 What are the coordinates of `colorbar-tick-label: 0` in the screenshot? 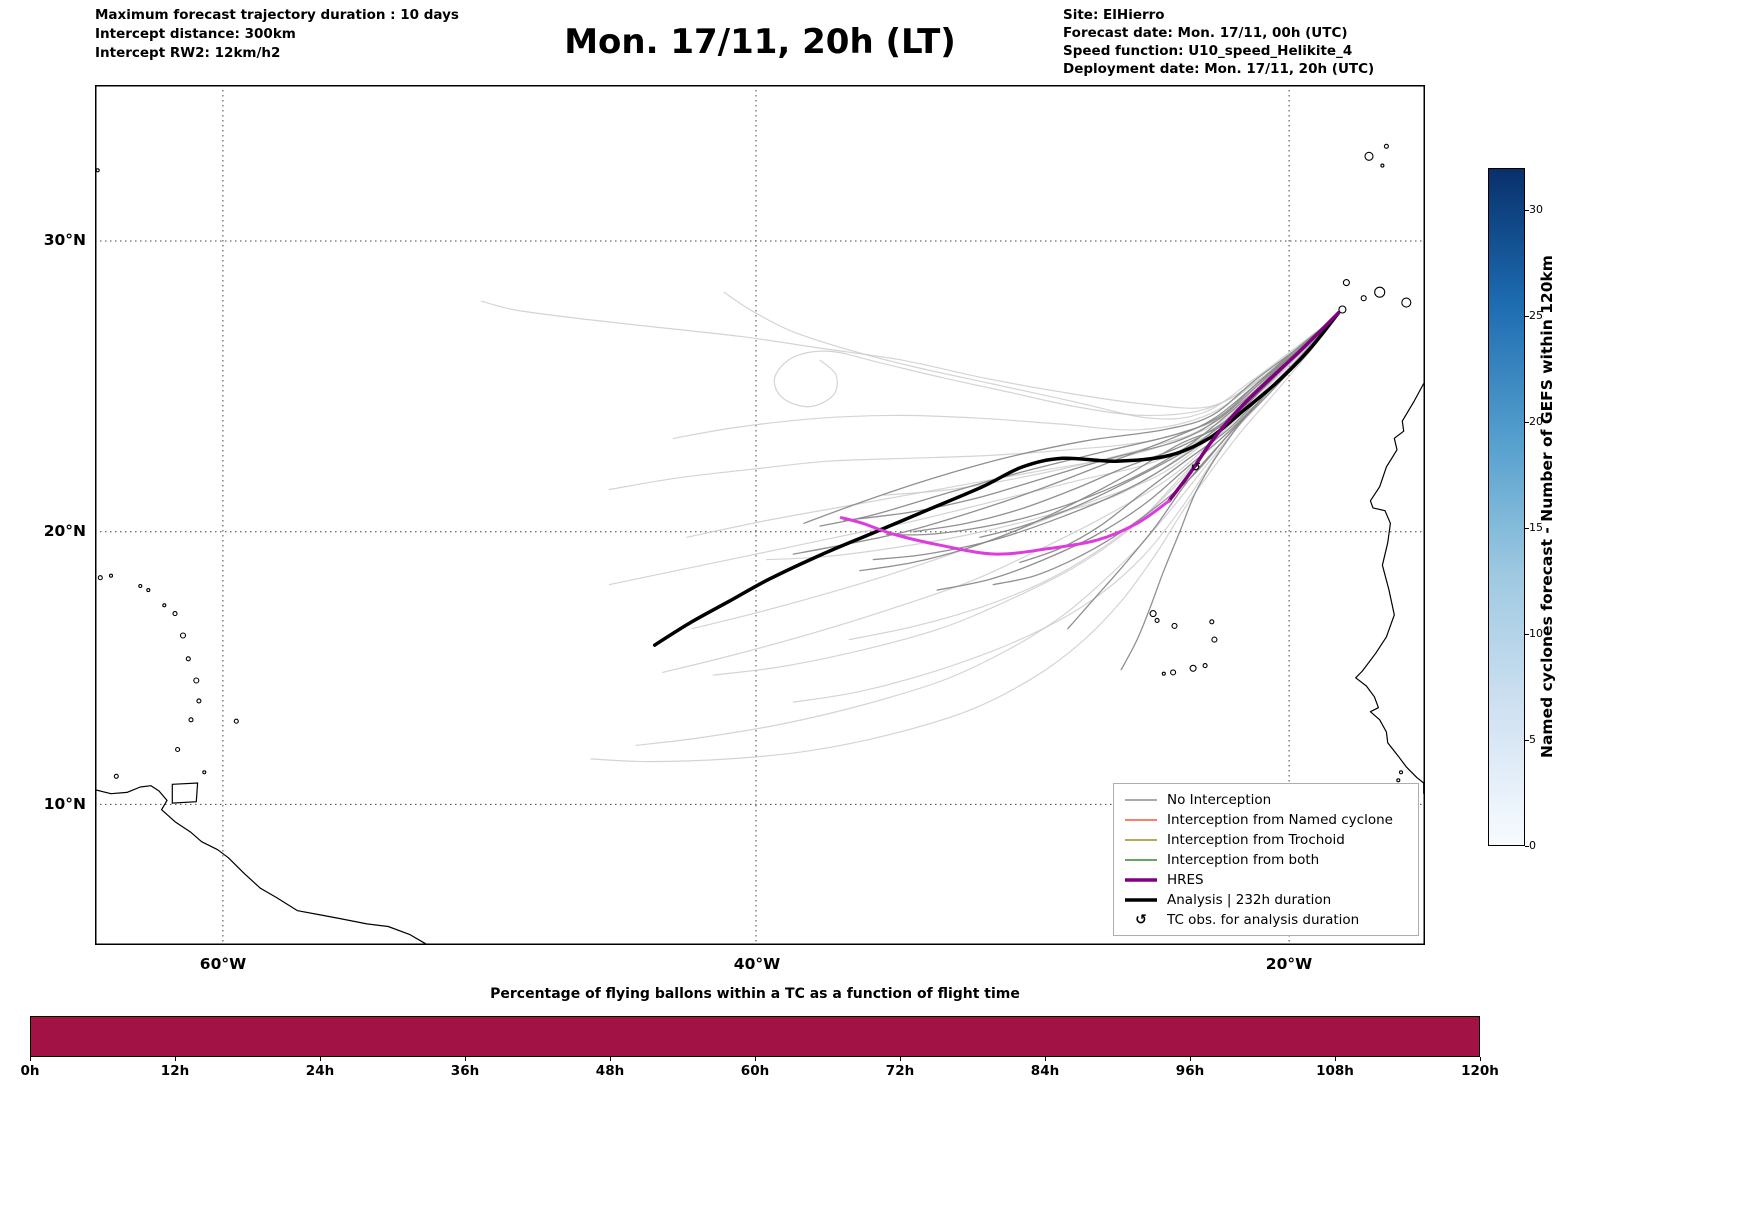 It's located at (1532, 845).